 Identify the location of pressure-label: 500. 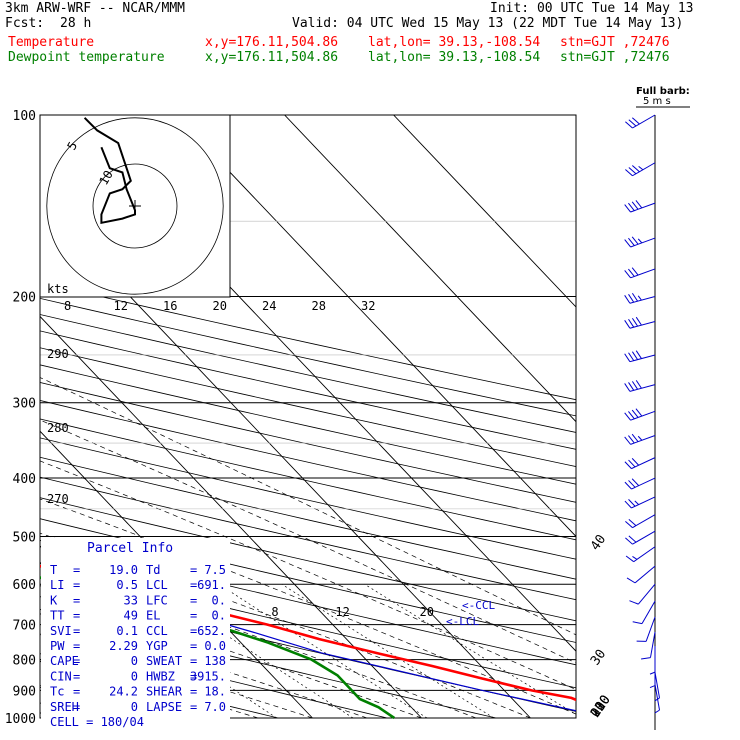
(24, 537).